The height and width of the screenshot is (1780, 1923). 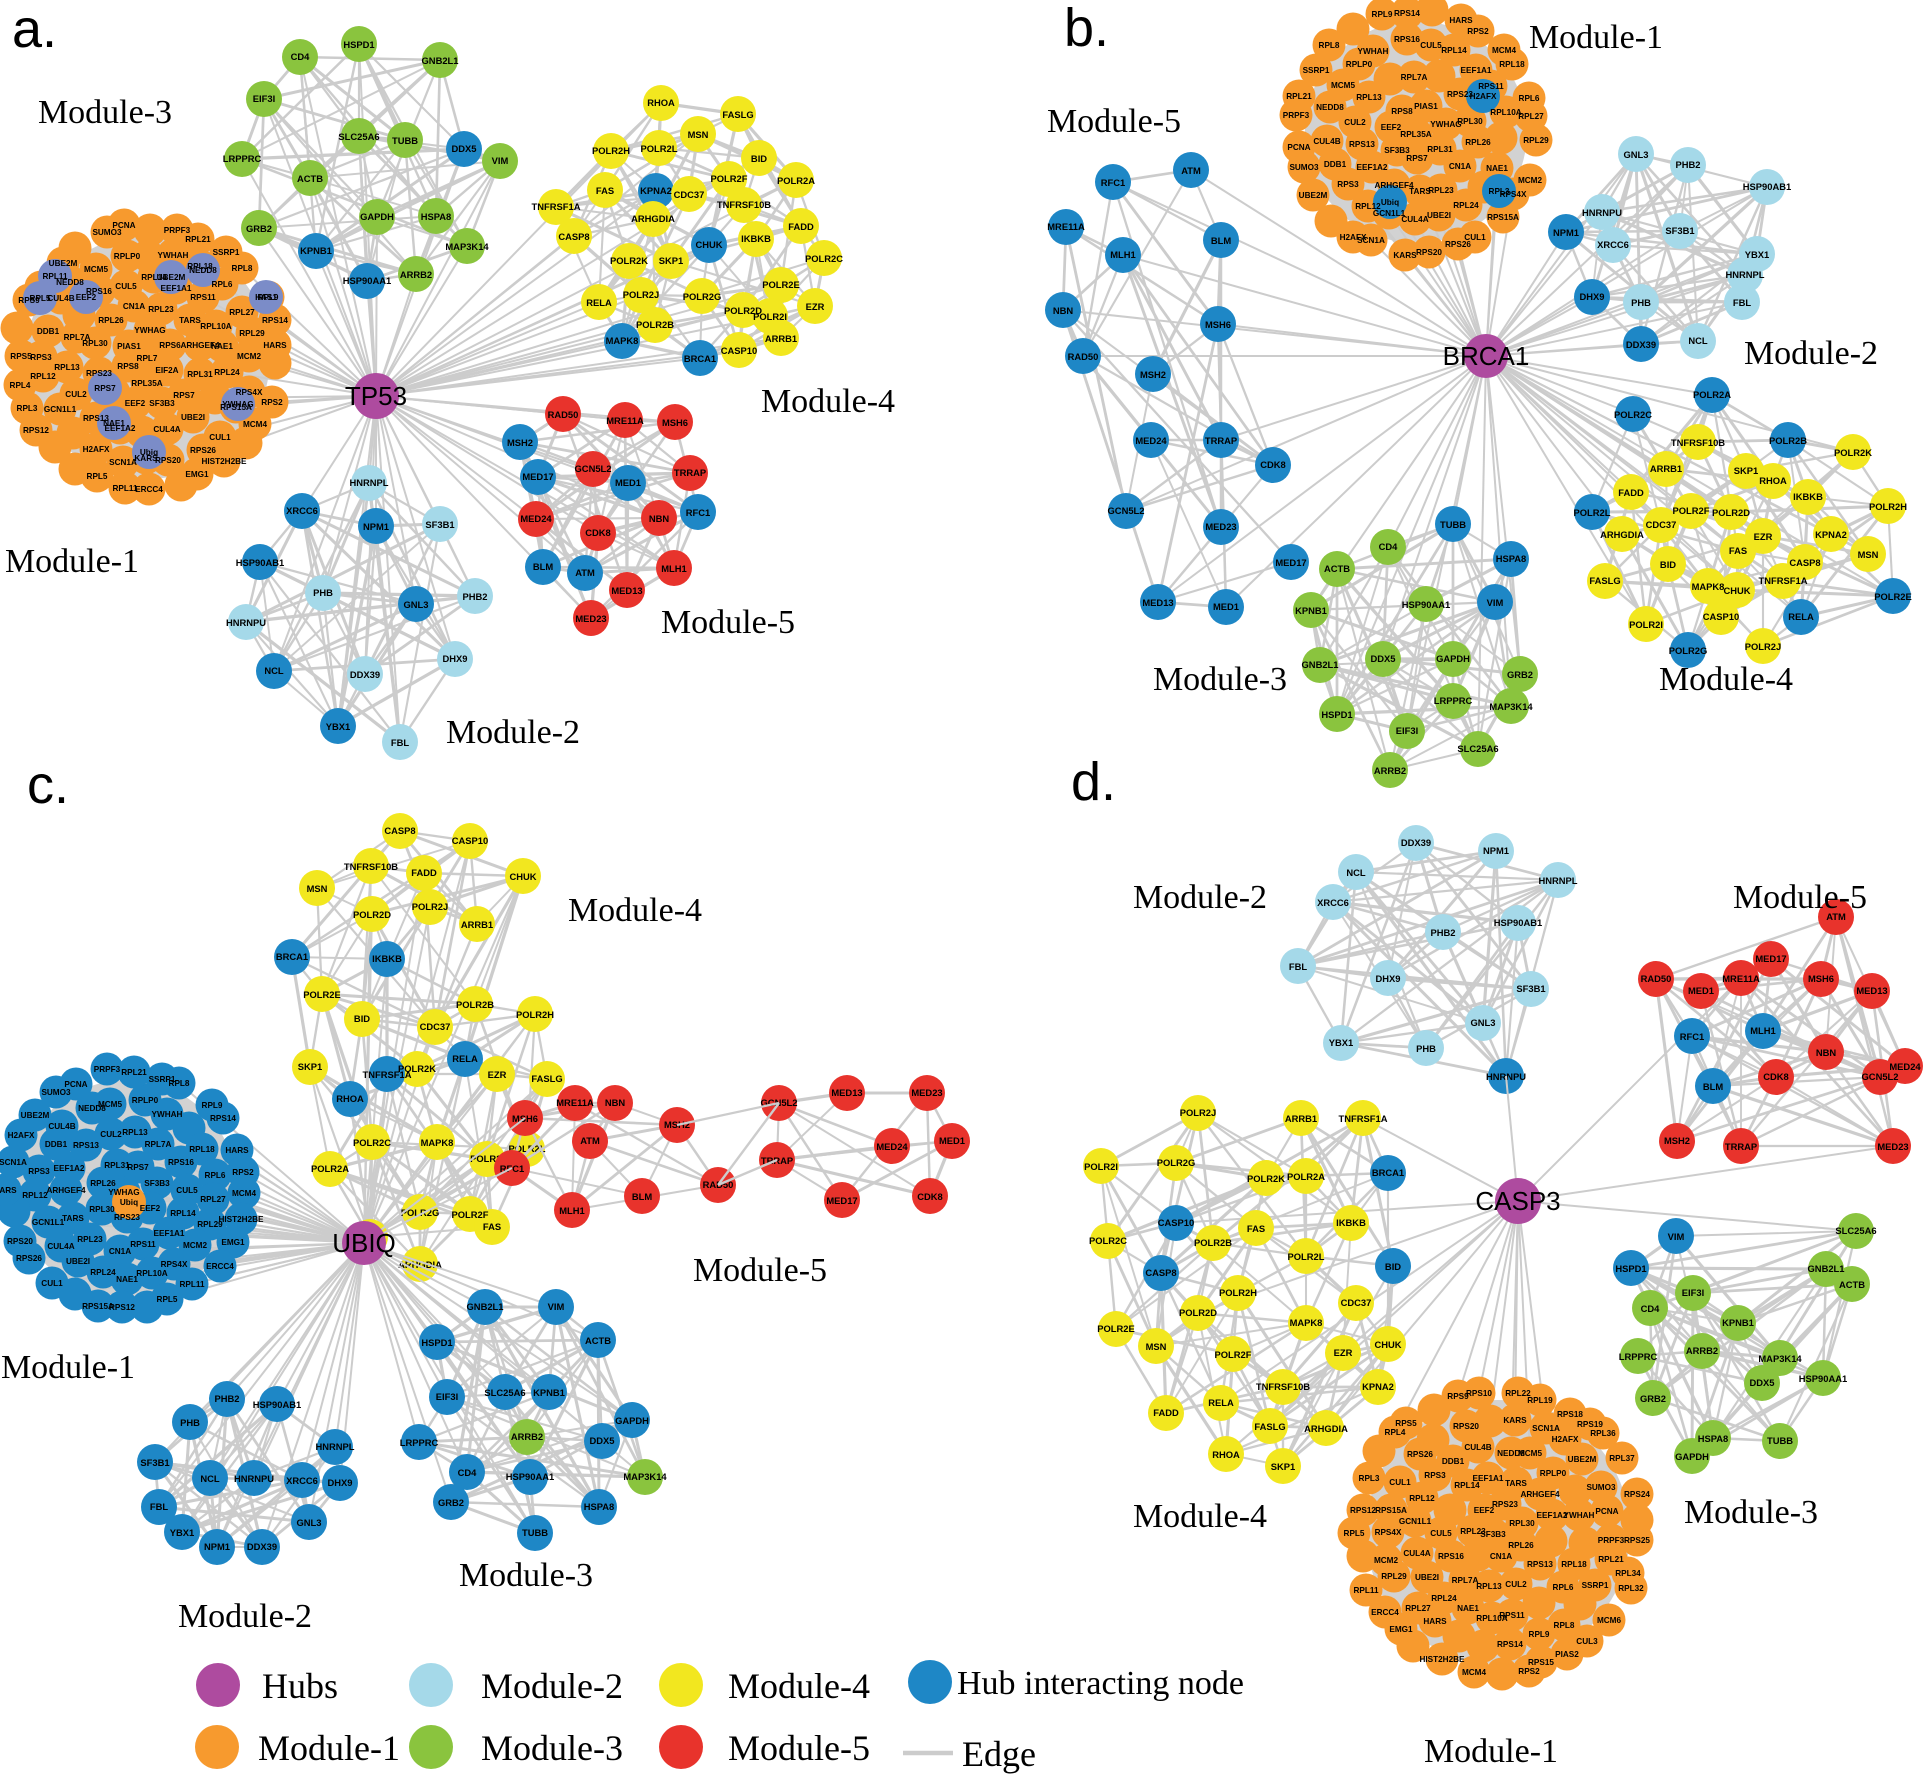 I want to click on svg-text: Module-1, so click(x=1491, y=1751).